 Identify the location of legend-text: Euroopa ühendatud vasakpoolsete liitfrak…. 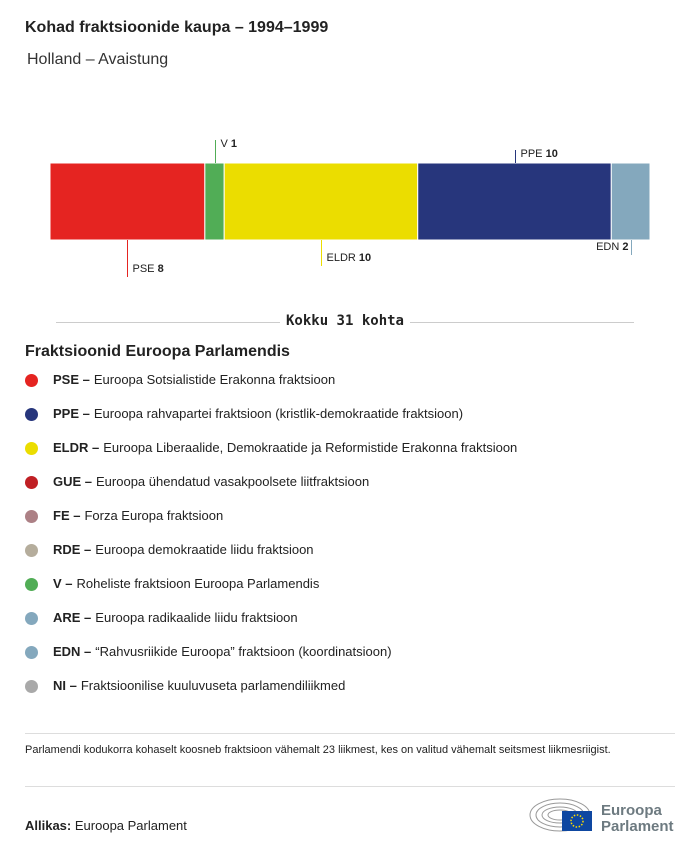
(233, 481).